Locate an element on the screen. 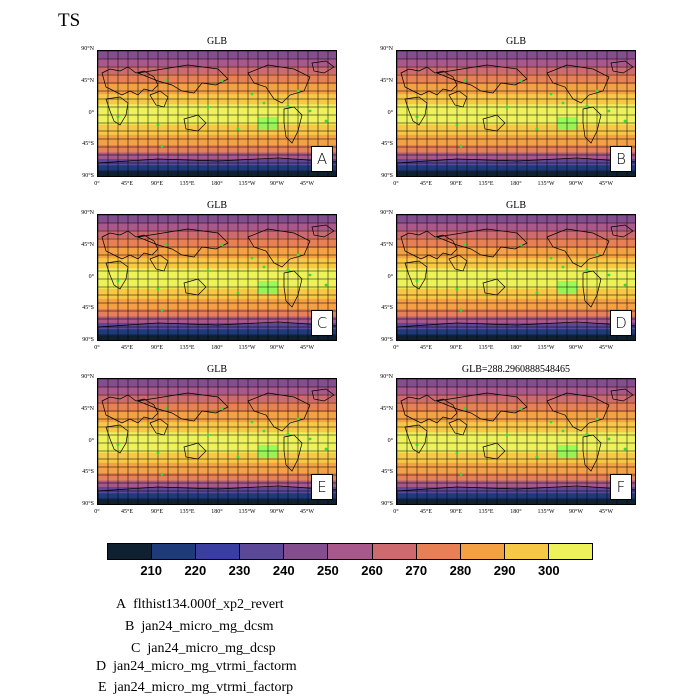 The height and width of the screenshot is (700, 700). colorbar-tick-label: 300 is located at coordinates (548, 570).